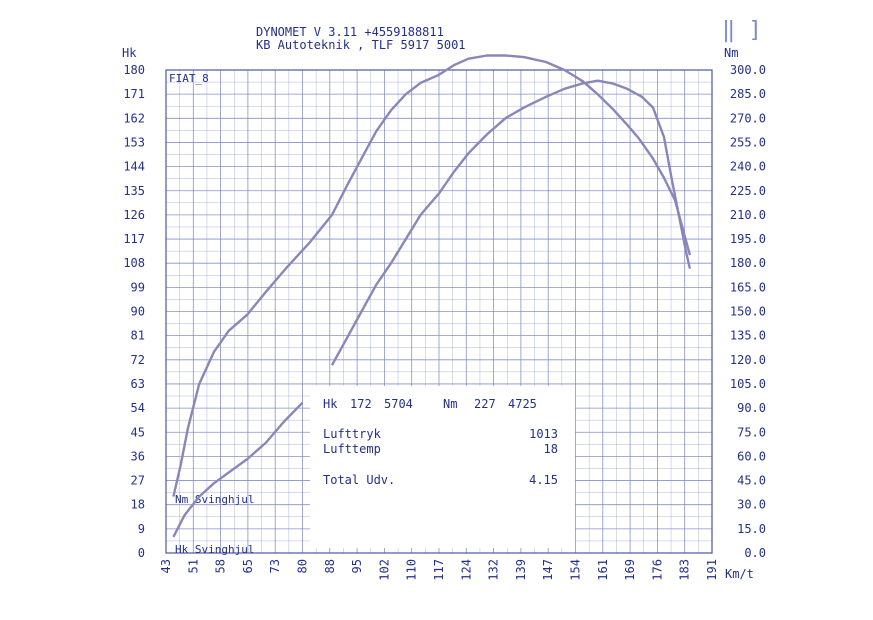 The width and height of the screenshot is (873, 620). Describe the element at coordinates (657, 570) in the screenshot. I see `x-tick-label: 176` at that location.